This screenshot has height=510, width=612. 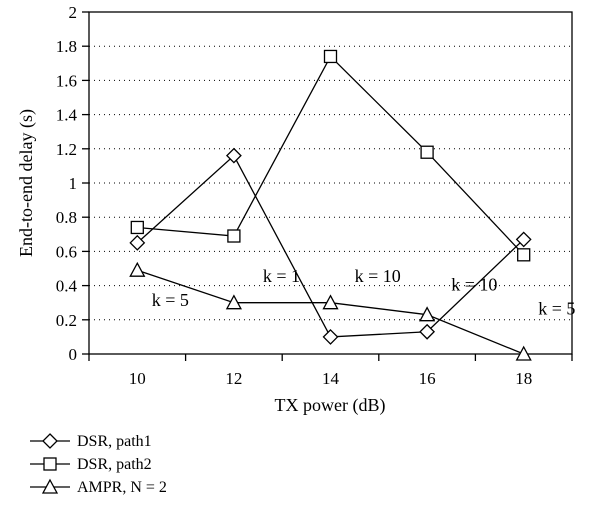 I want to click on legend: DSR, path1 DSR, path2 AMPR, N = 2, so click(x=98, y=464).